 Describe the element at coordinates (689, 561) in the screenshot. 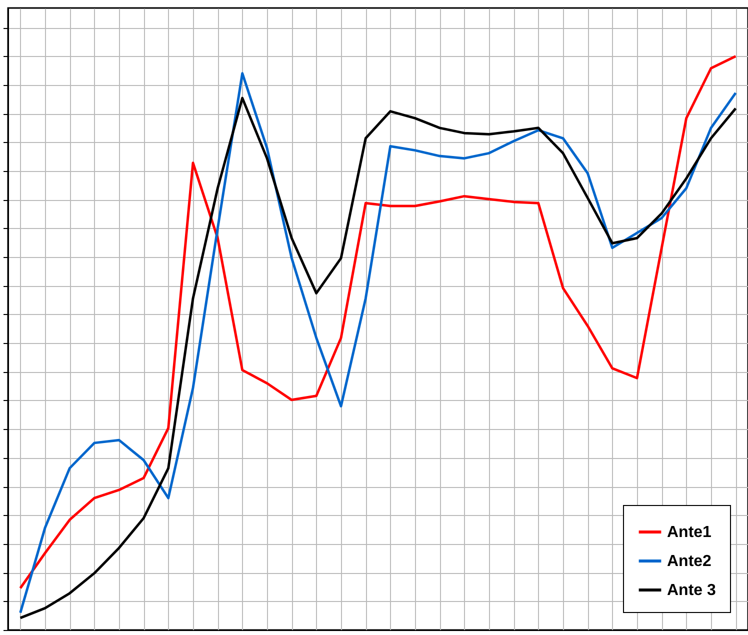

I see `legend-label: Ante2` at that location.